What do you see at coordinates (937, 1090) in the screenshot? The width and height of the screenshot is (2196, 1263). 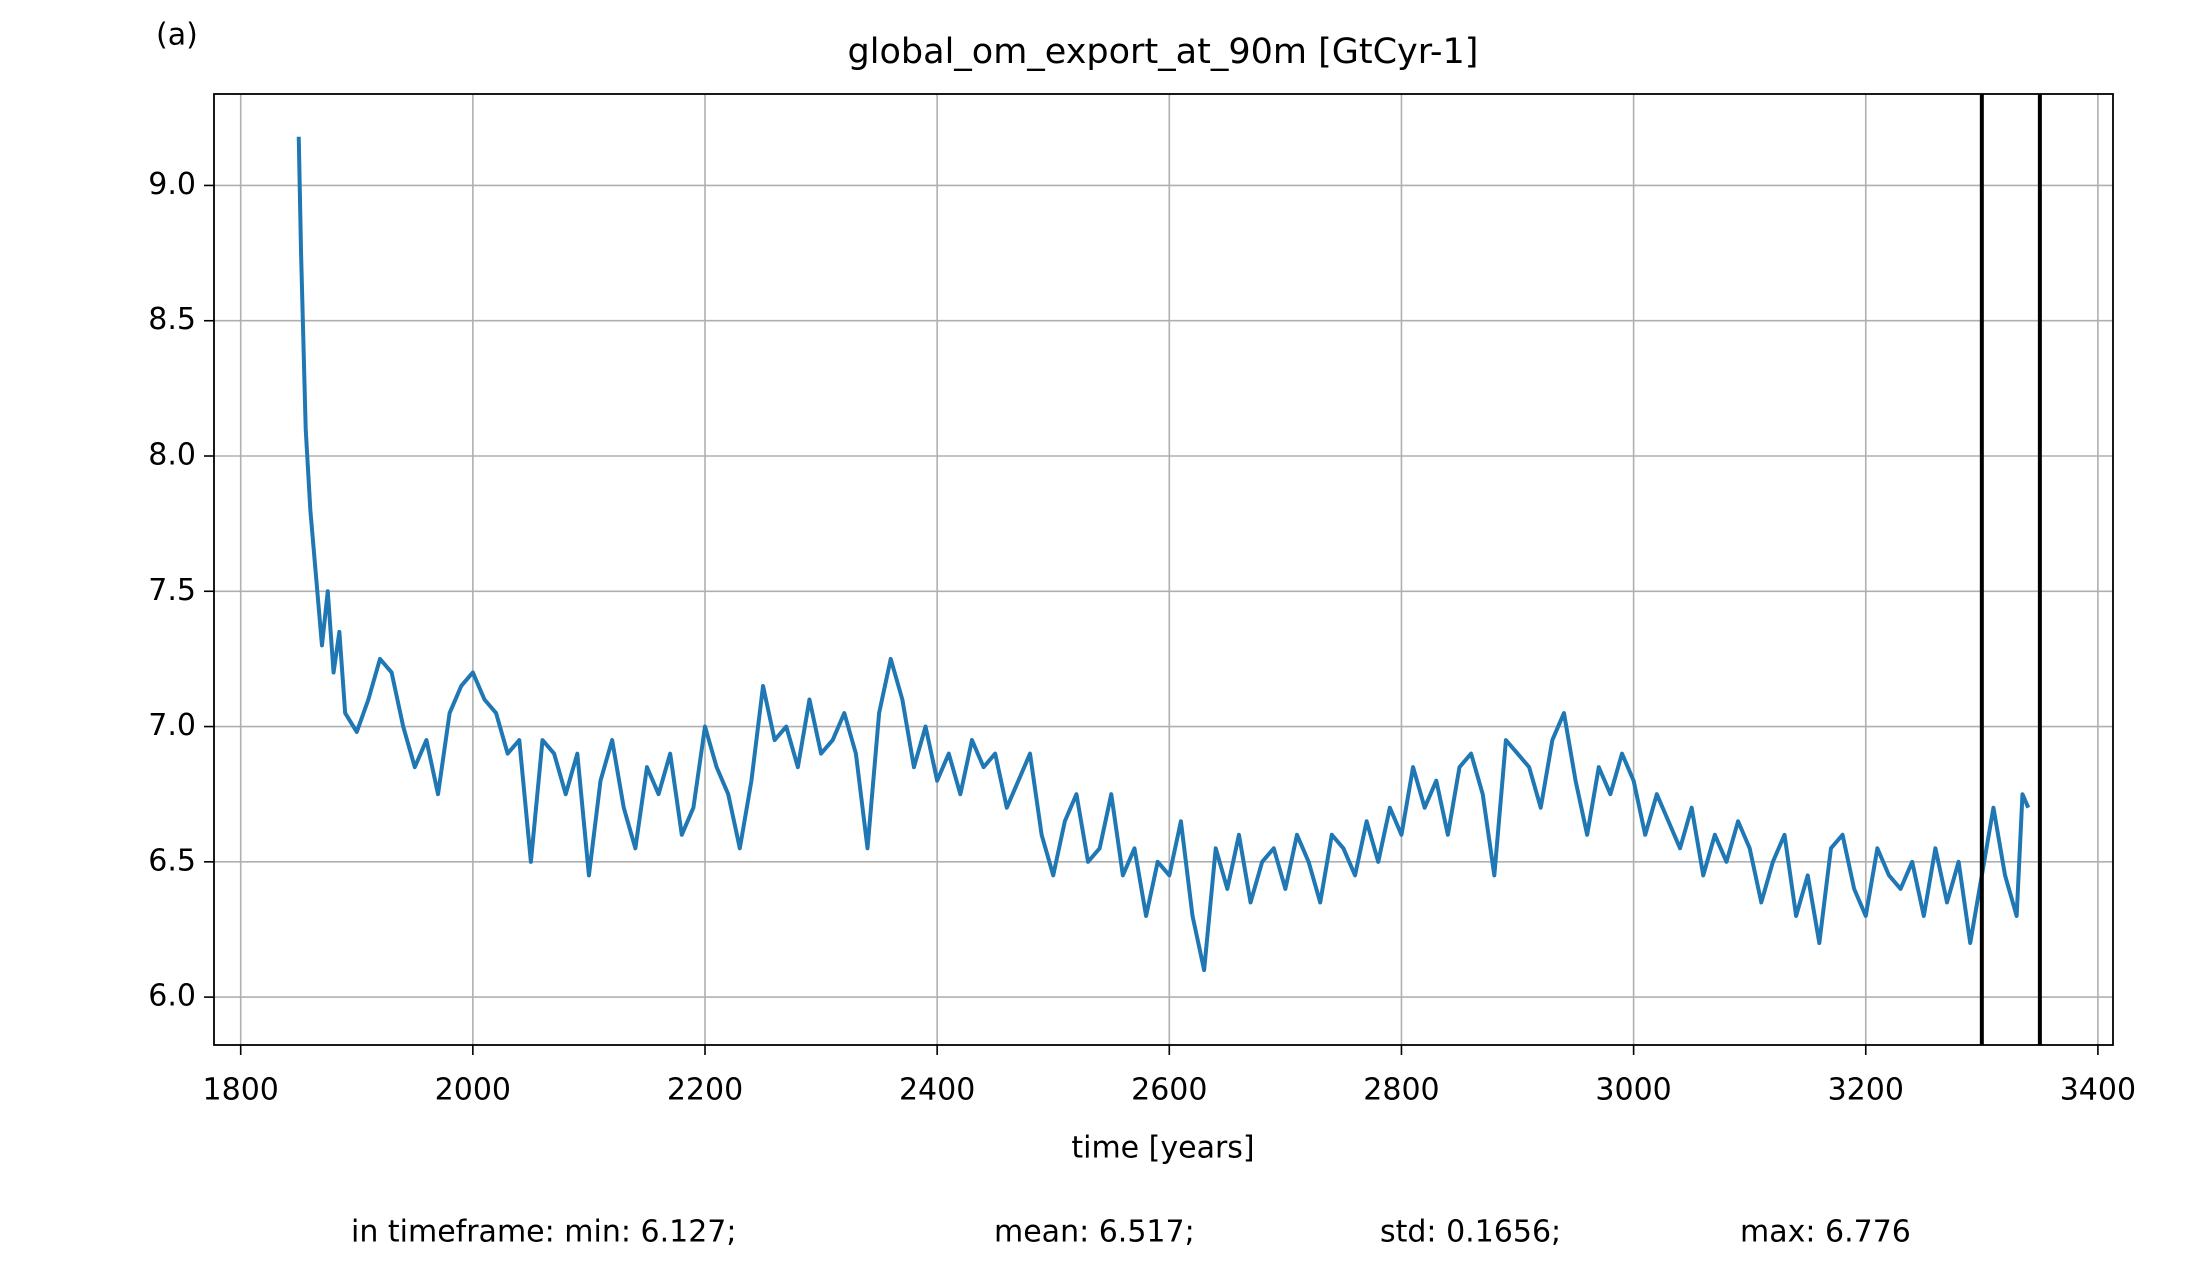 I see `x-tick-label: 2400` at bounding box center [937, 1090].